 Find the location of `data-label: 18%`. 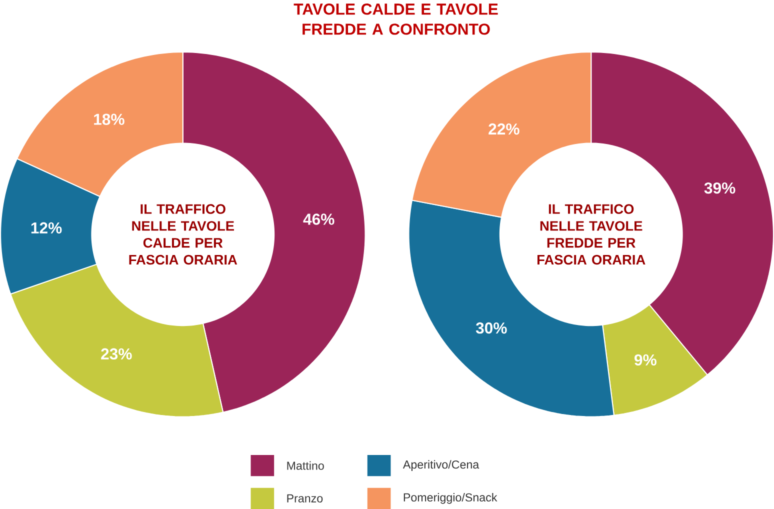

data-label: 18% is located at coordinates (109, 119).